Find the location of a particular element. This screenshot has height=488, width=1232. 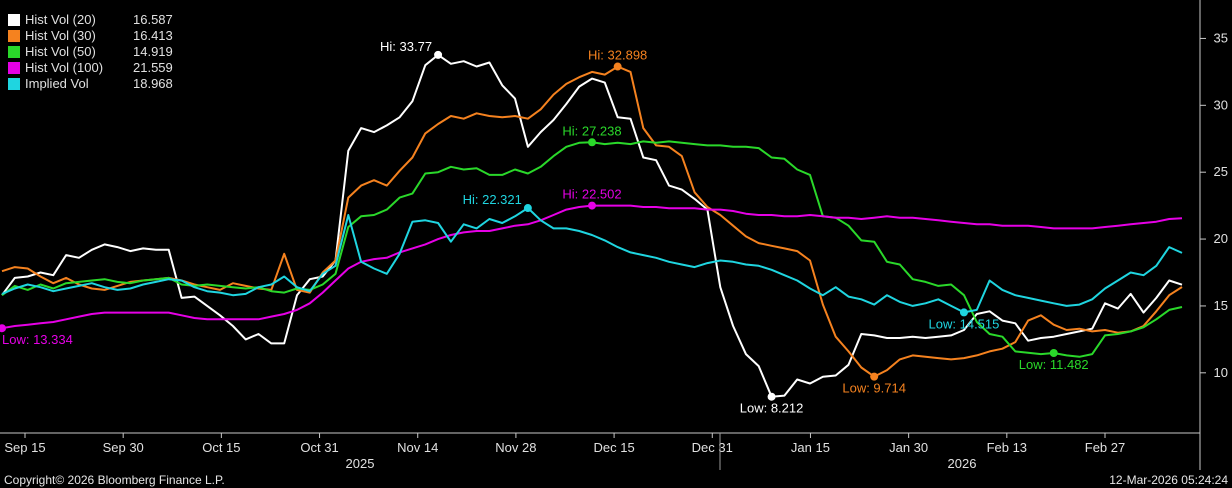

legend-series-name: Hist Vol (30) is located at coordinates (79, 36).